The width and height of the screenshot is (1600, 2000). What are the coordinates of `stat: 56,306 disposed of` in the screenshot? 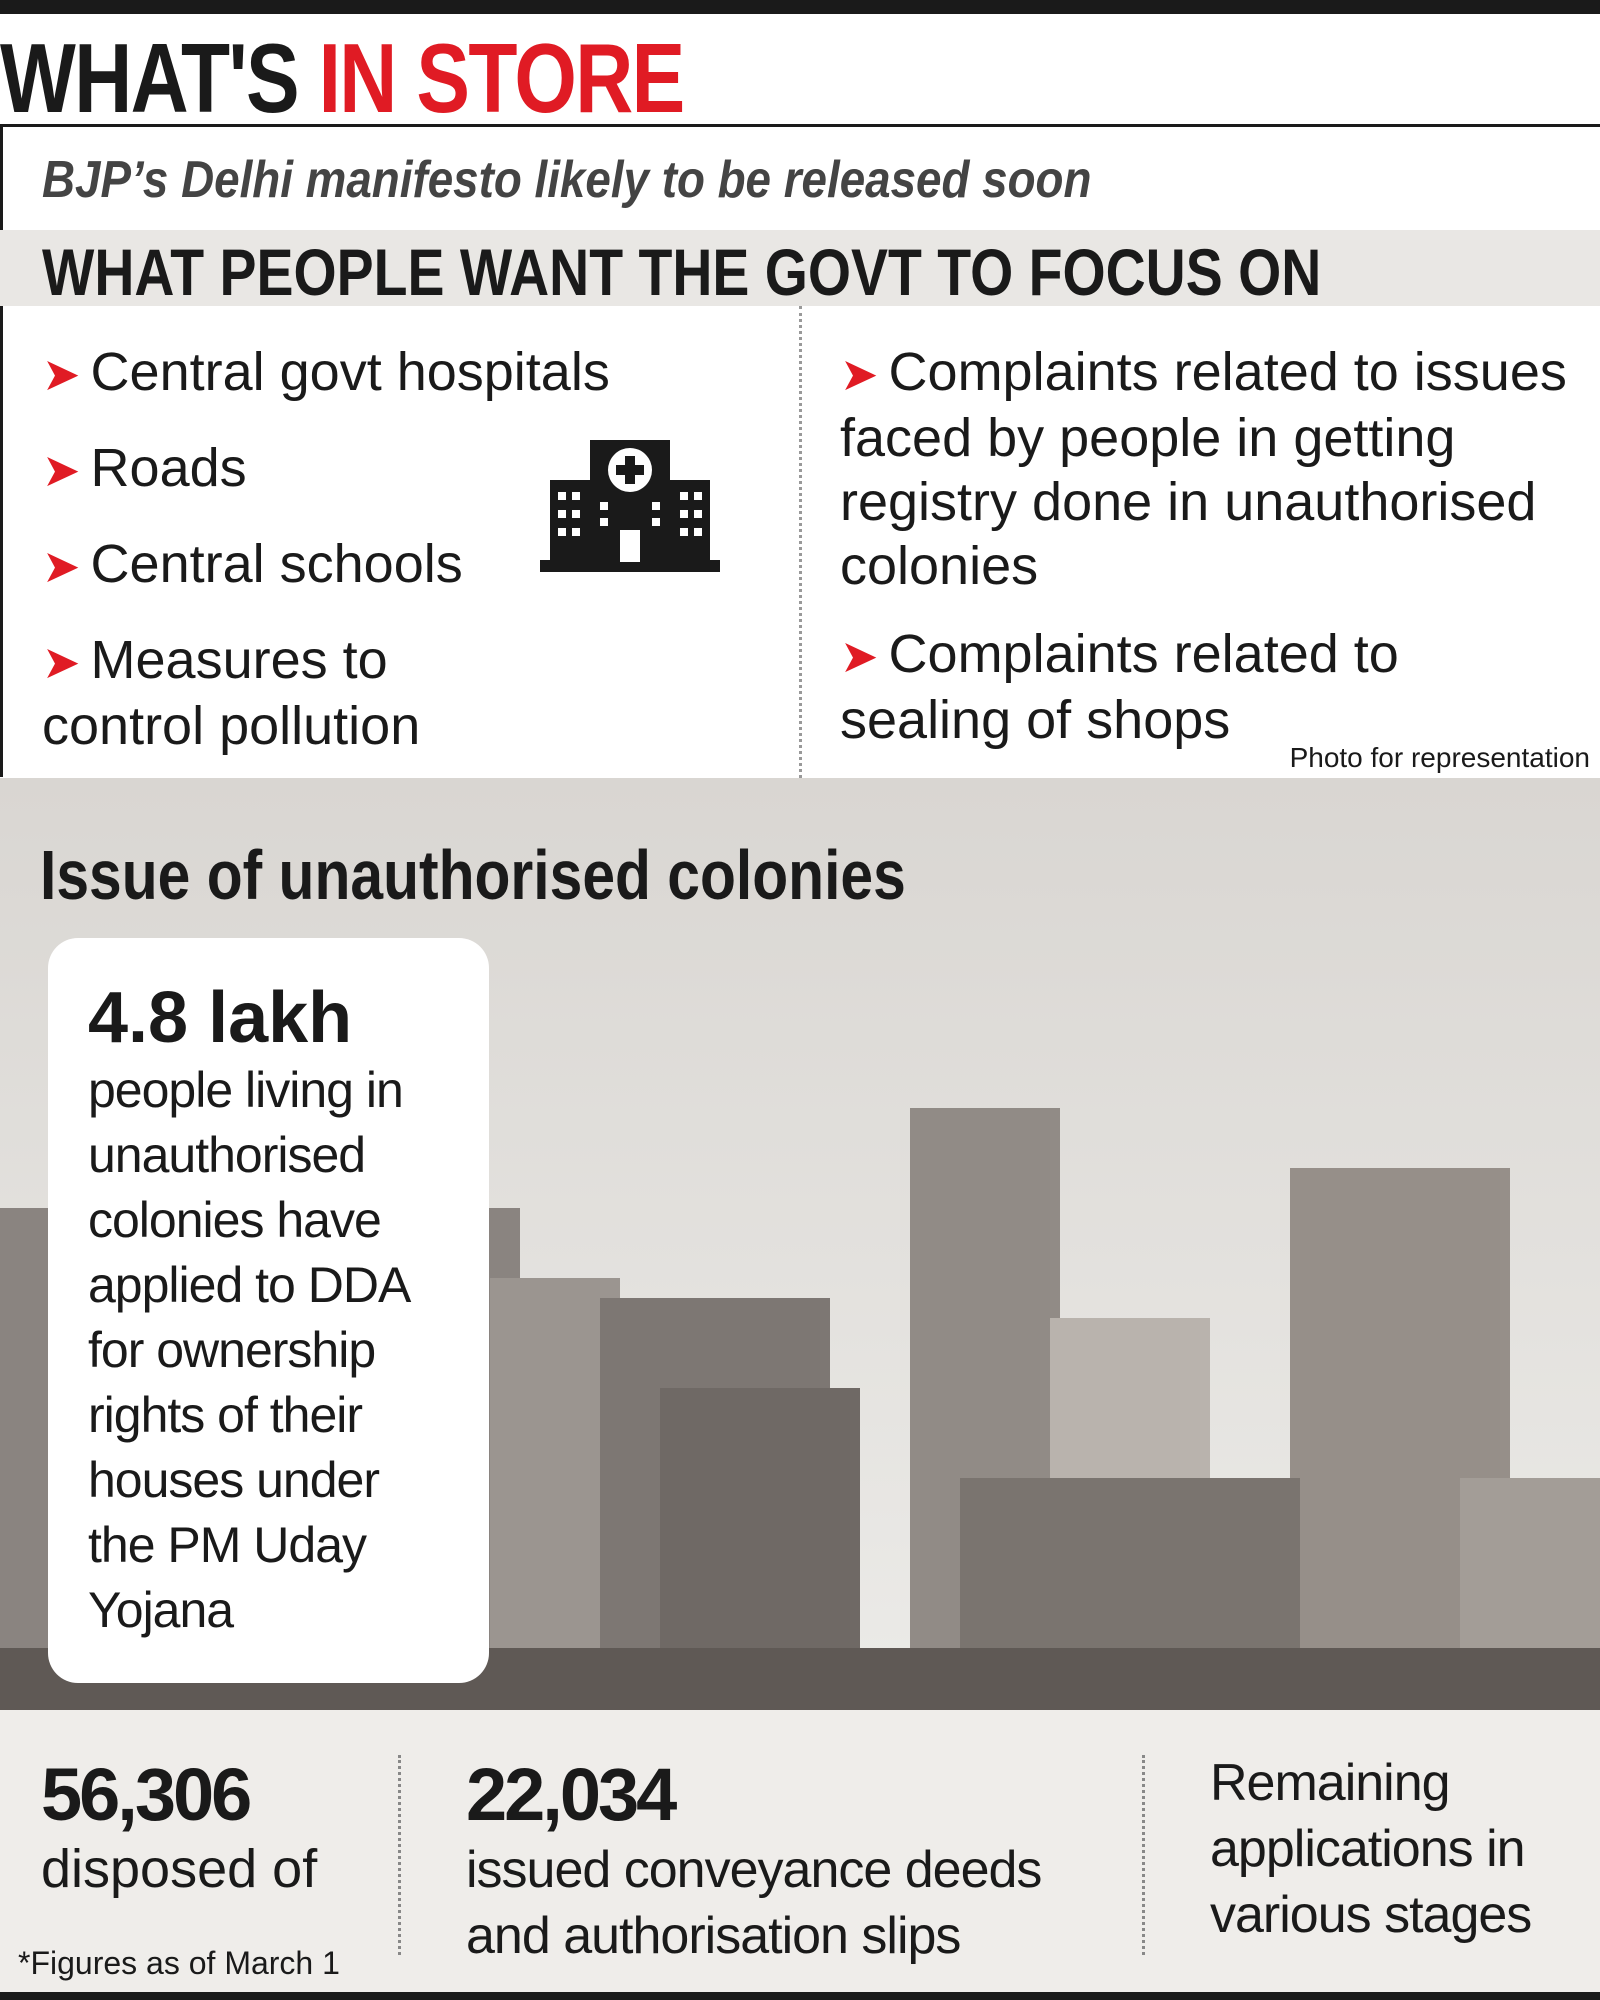 It's located at (216, 1826).